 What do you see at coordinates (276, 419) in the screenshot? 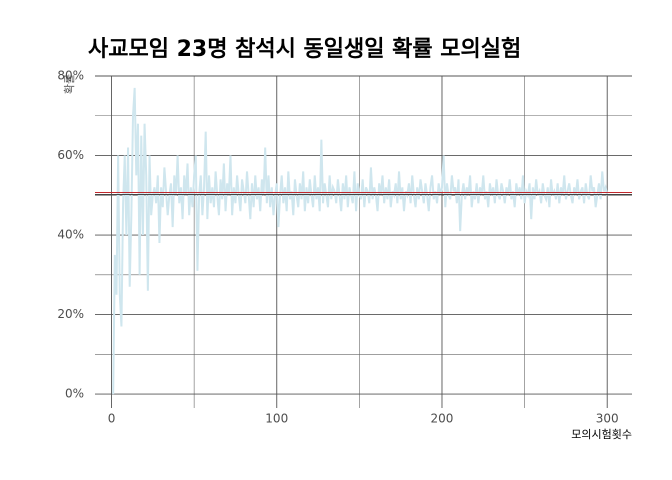
I see `x-tick-label: 100` at bounding box center [276, 419].